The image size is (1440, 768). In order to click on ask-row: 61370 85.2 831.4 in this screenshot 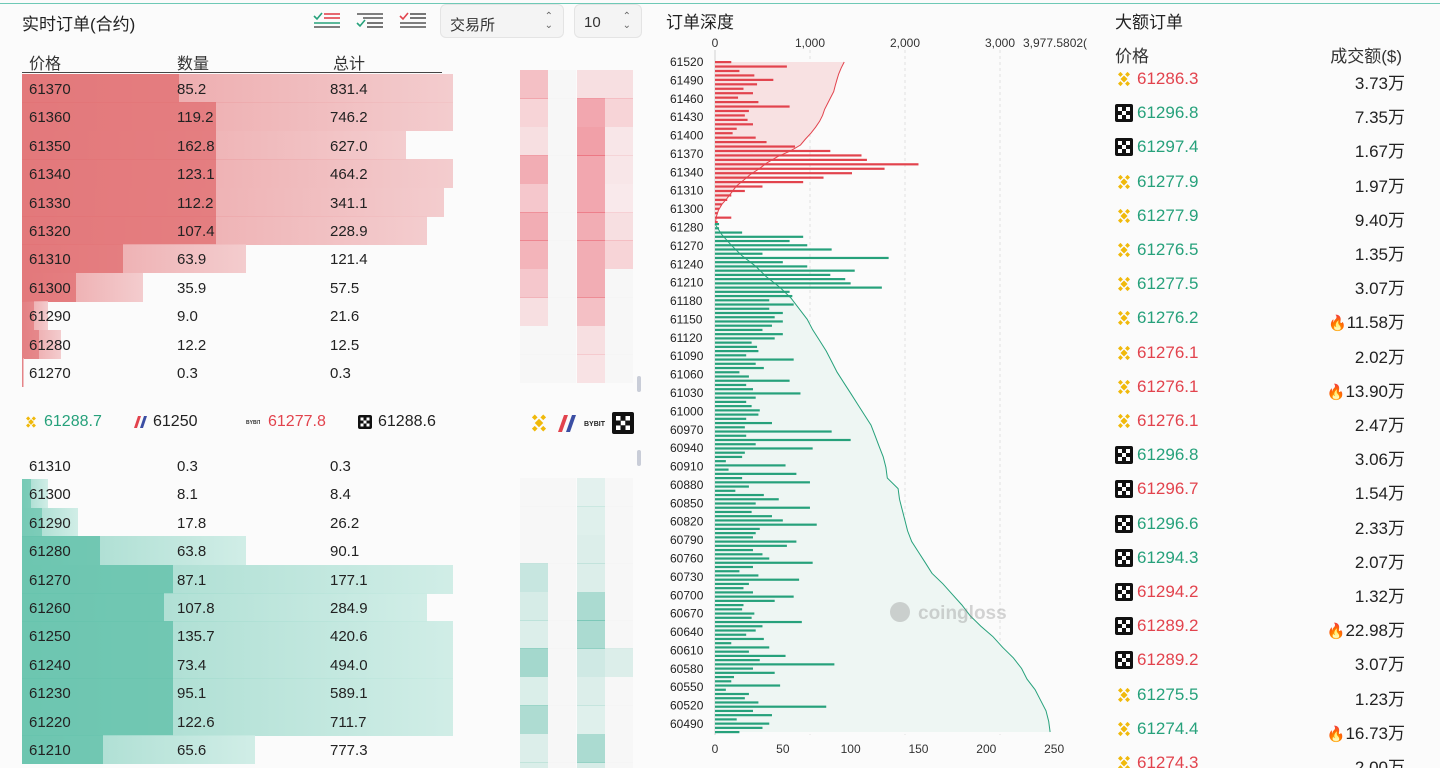, I will do `click(237, 88)`.